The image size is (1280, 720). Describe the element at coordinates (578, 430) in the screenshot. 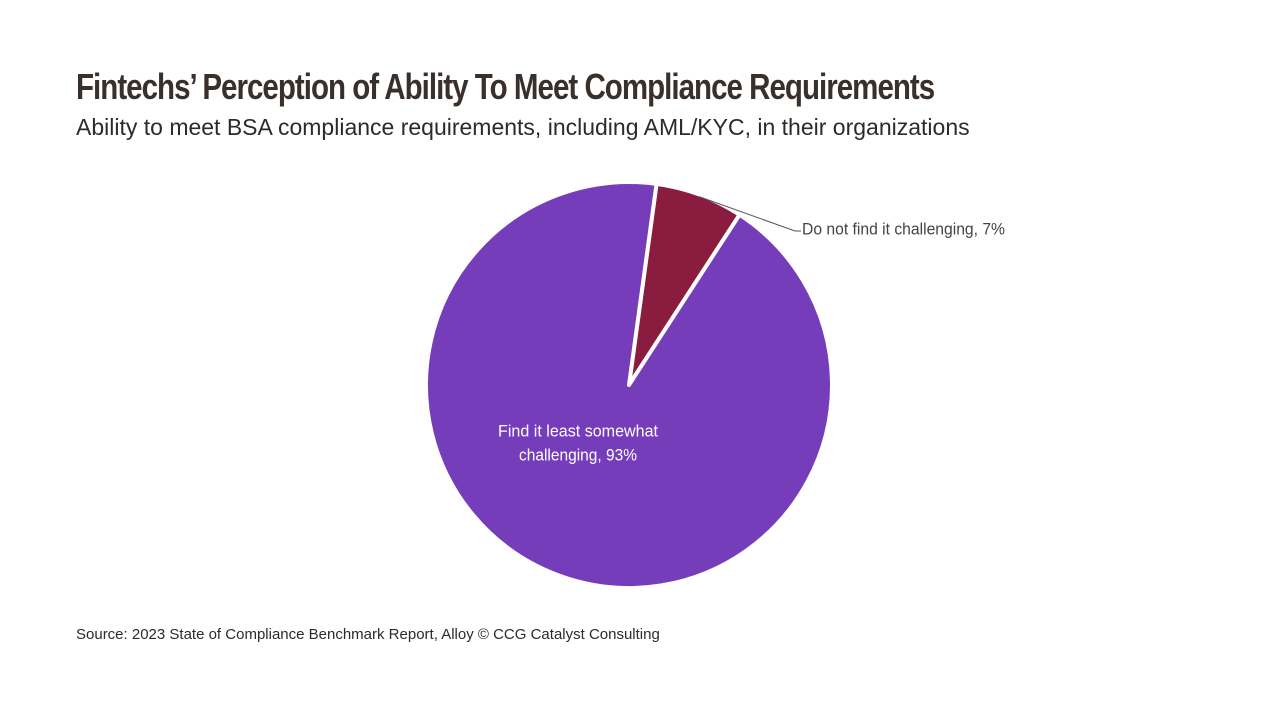

I see `slice-label: Find it least somewhat` at that location.